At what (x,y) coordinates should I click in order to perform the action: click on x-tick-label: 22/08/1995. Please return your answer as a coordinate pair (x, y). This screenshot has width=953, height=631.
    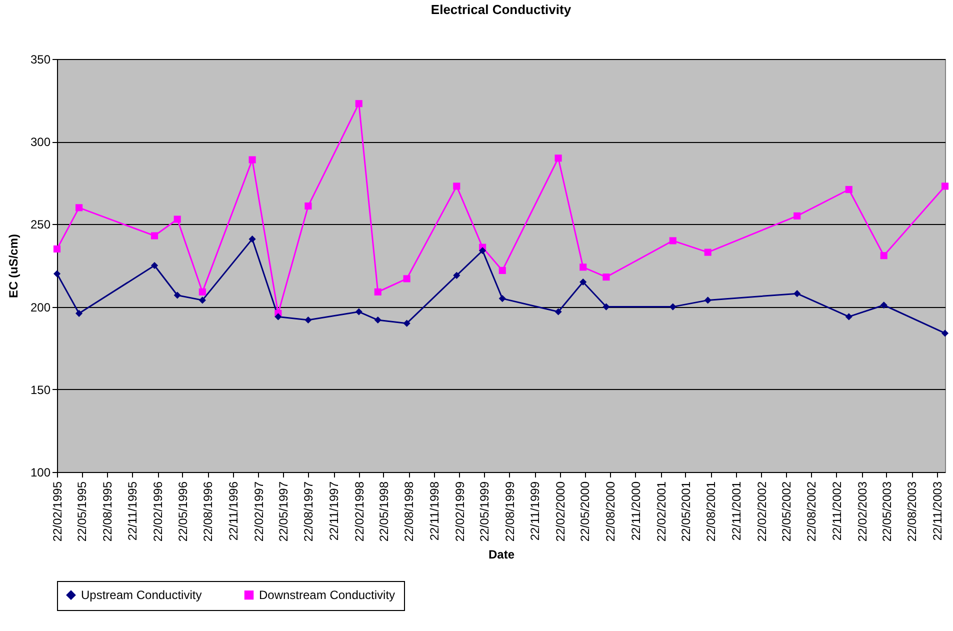
    Looking at the image, I should click on (107, 511).